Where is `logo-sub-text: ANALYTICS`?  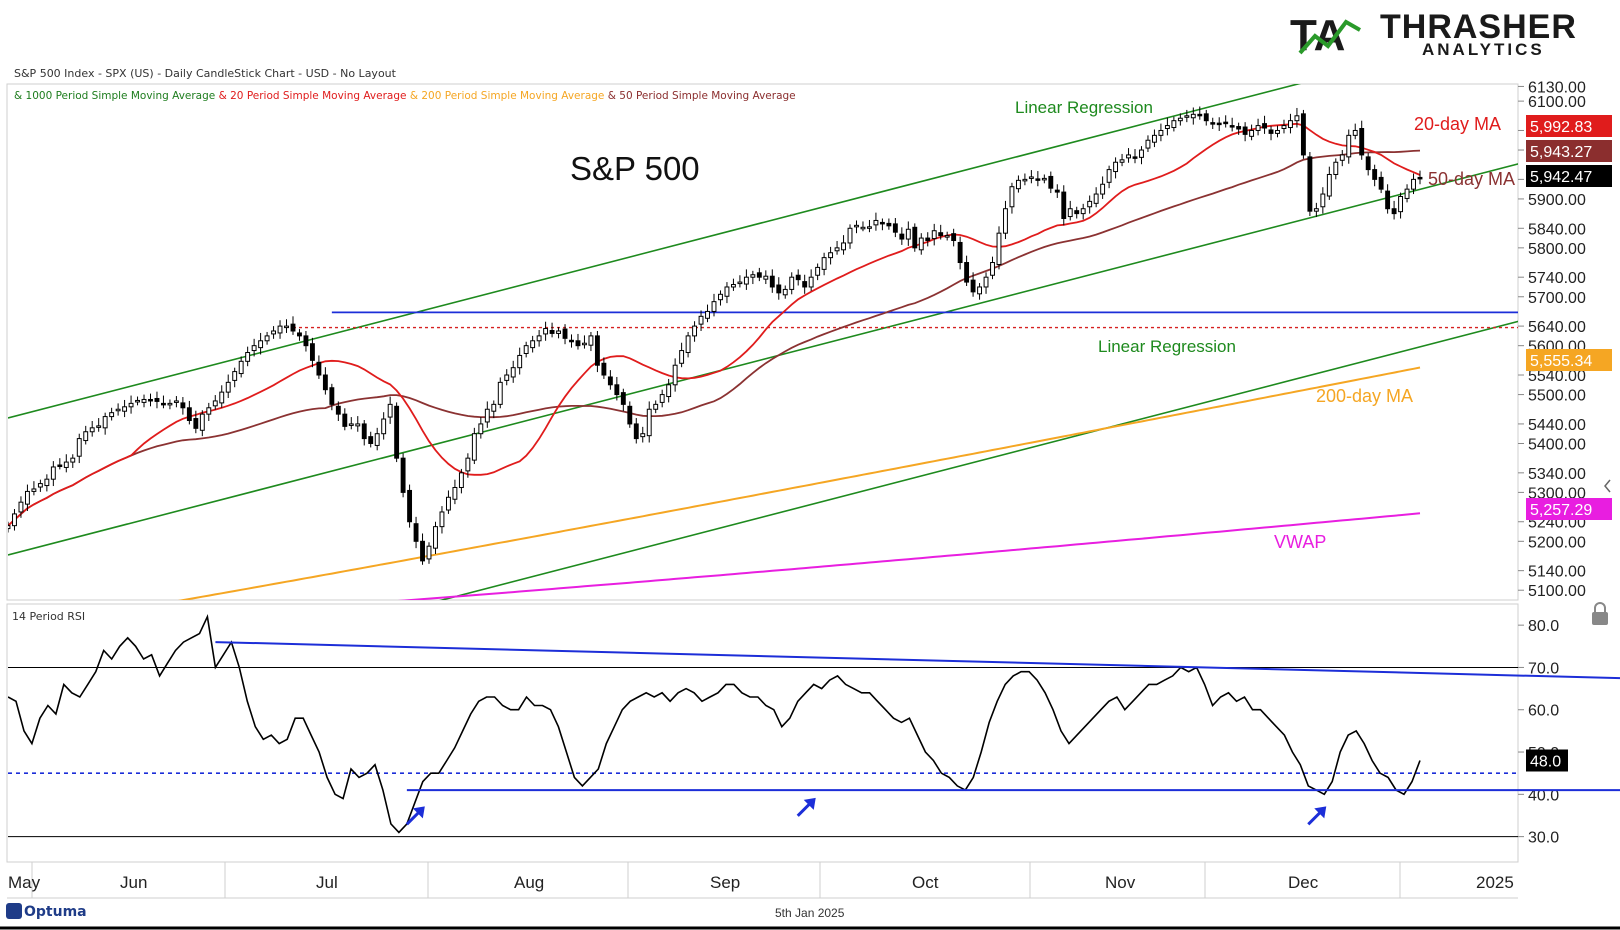 logo-sub-text: ANALYTICS is located at coordinates (1483, 49).